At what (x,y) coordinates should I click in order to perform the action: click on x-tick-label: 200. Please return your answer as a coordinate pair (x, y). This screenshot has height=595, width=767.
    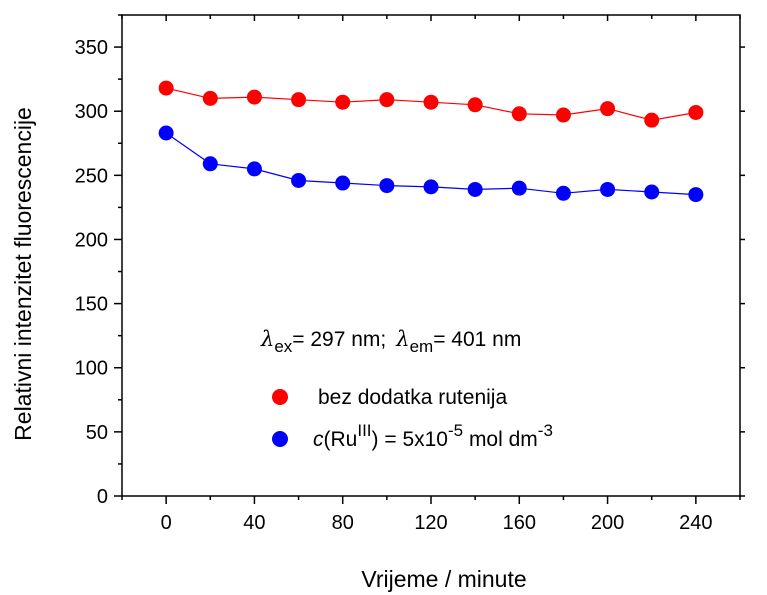
    Looking at the image, I should click on (607, 523).